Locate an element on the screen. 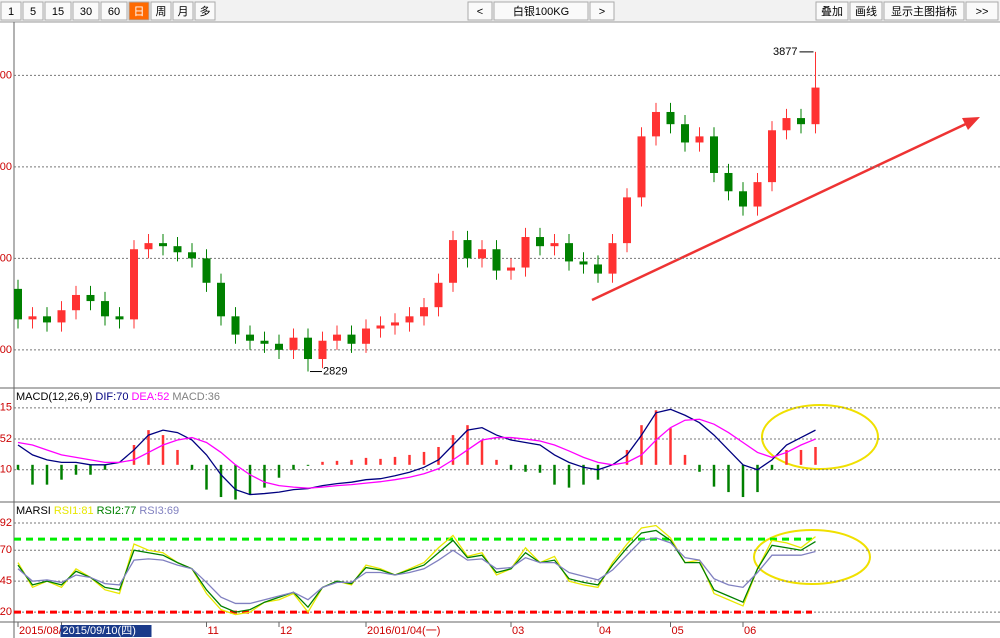 The image size is (1000, 638). x-label-highlight is located at coordinates (106, 631).